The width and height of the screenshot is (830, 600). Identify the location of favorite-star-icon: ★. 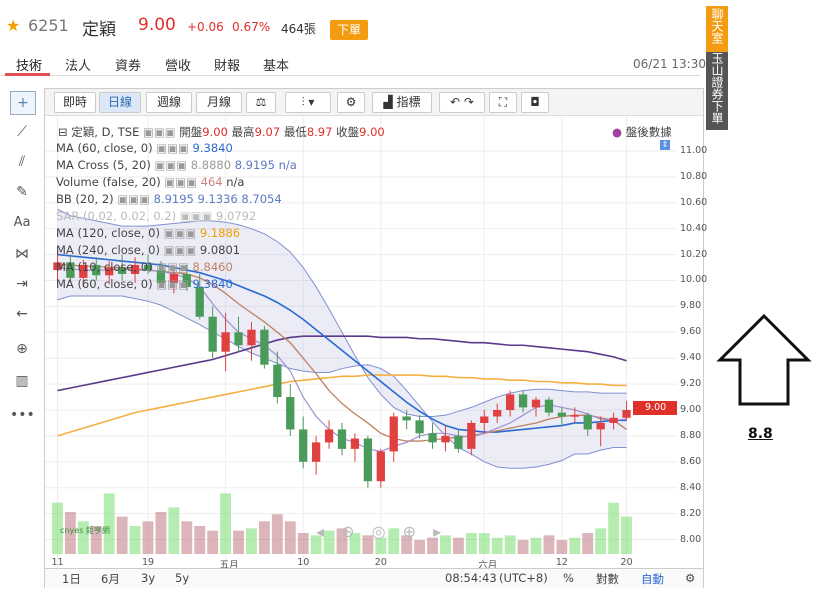
(13, 25).